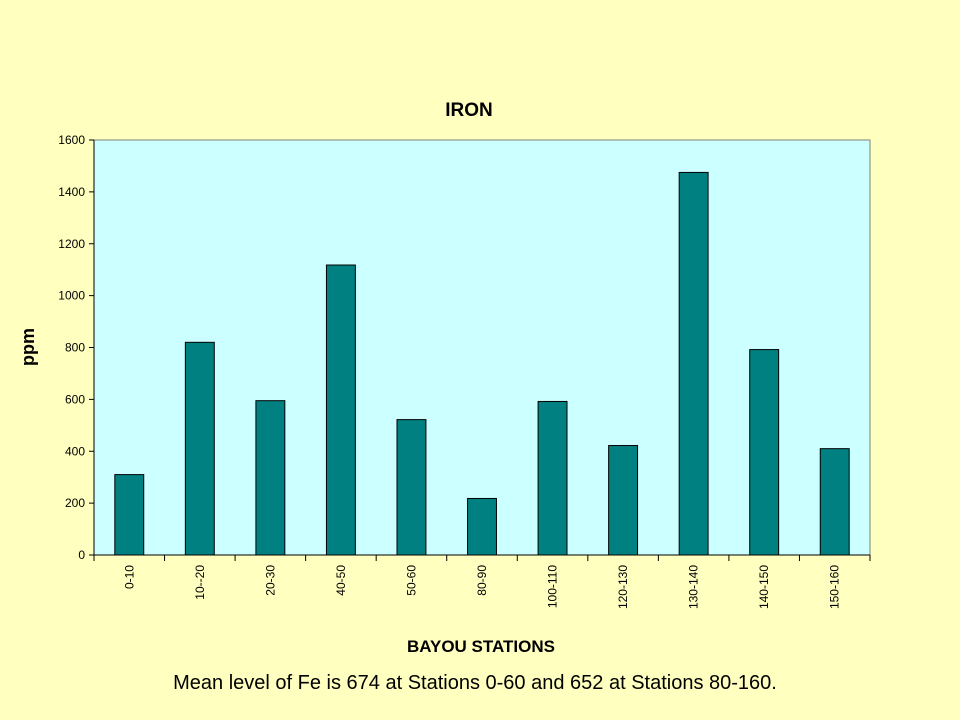 The width and height of the screenshot is (960, 720). What do you see at coordinates (764, 587) in the screenshot?
I see `x-tick-label: 140-150` at bounding box center [764, 587].